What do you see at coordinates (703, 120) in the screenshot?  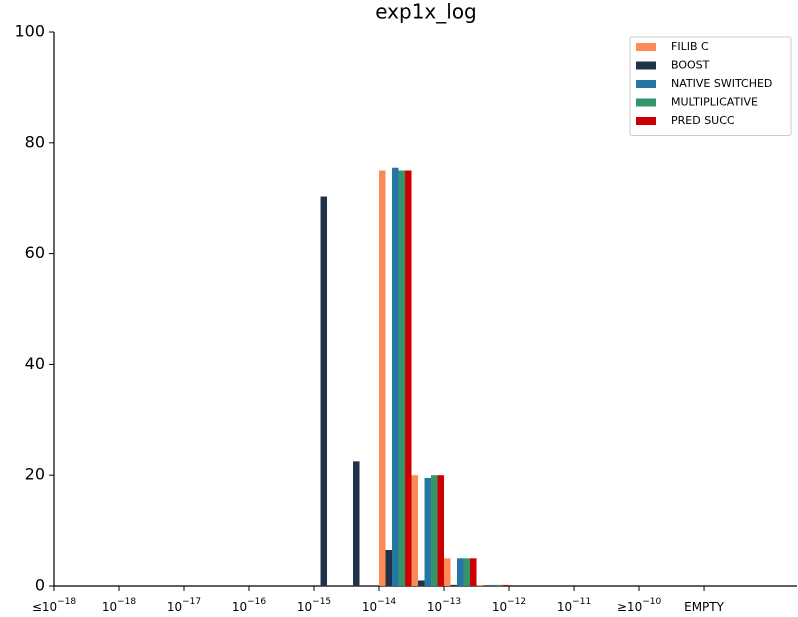 I see `legend-label: PRED SUCC` at bounding box center [703, 120].